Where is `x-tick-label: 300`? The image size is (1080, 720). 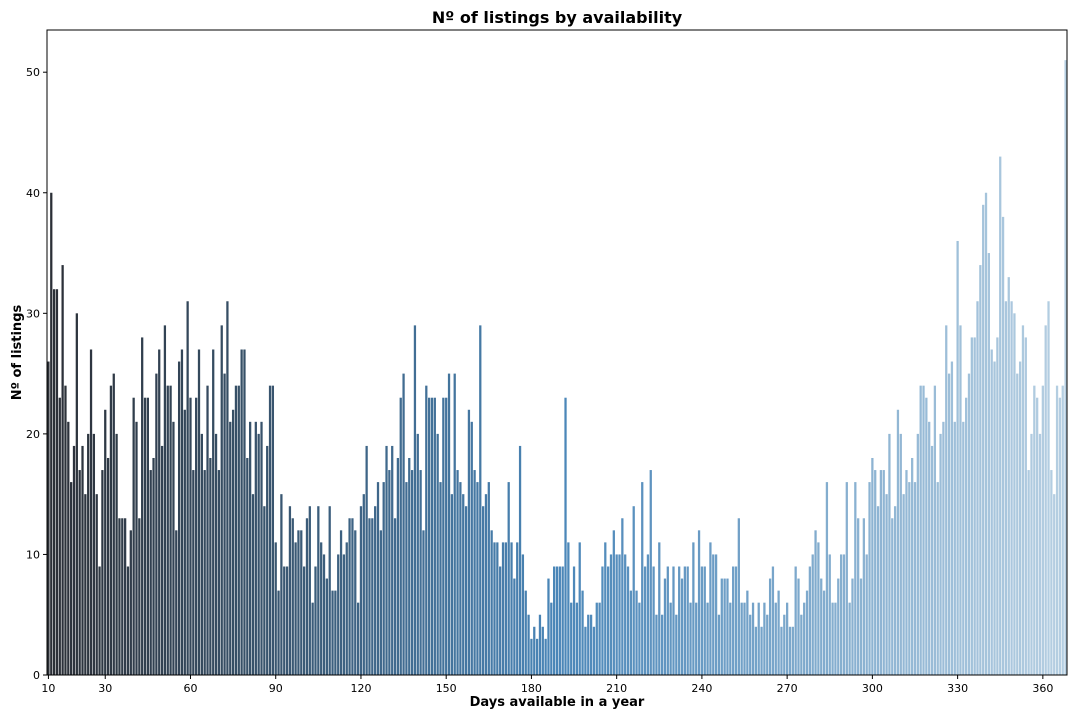 x-tick-label: 300 is located at coordinates (872, 688).